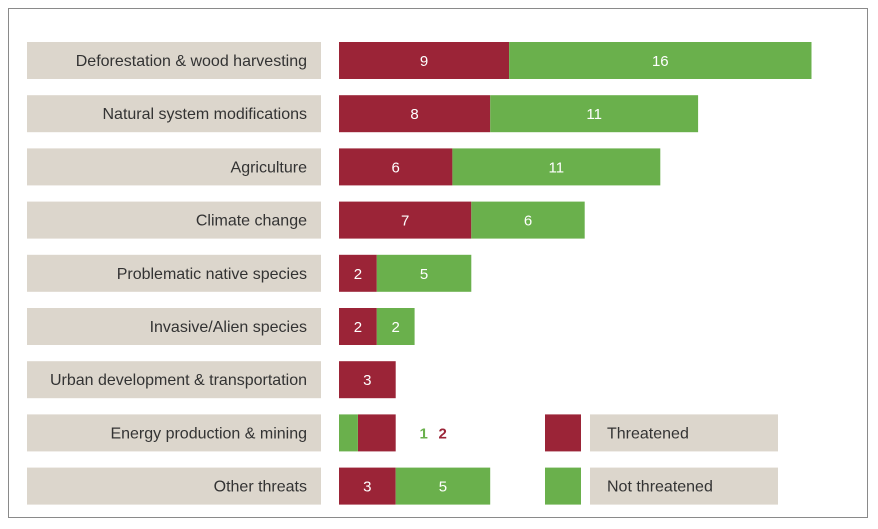 The image size is (878, 529). I want to click on legend-swatch-threatened, so click(563, 433).